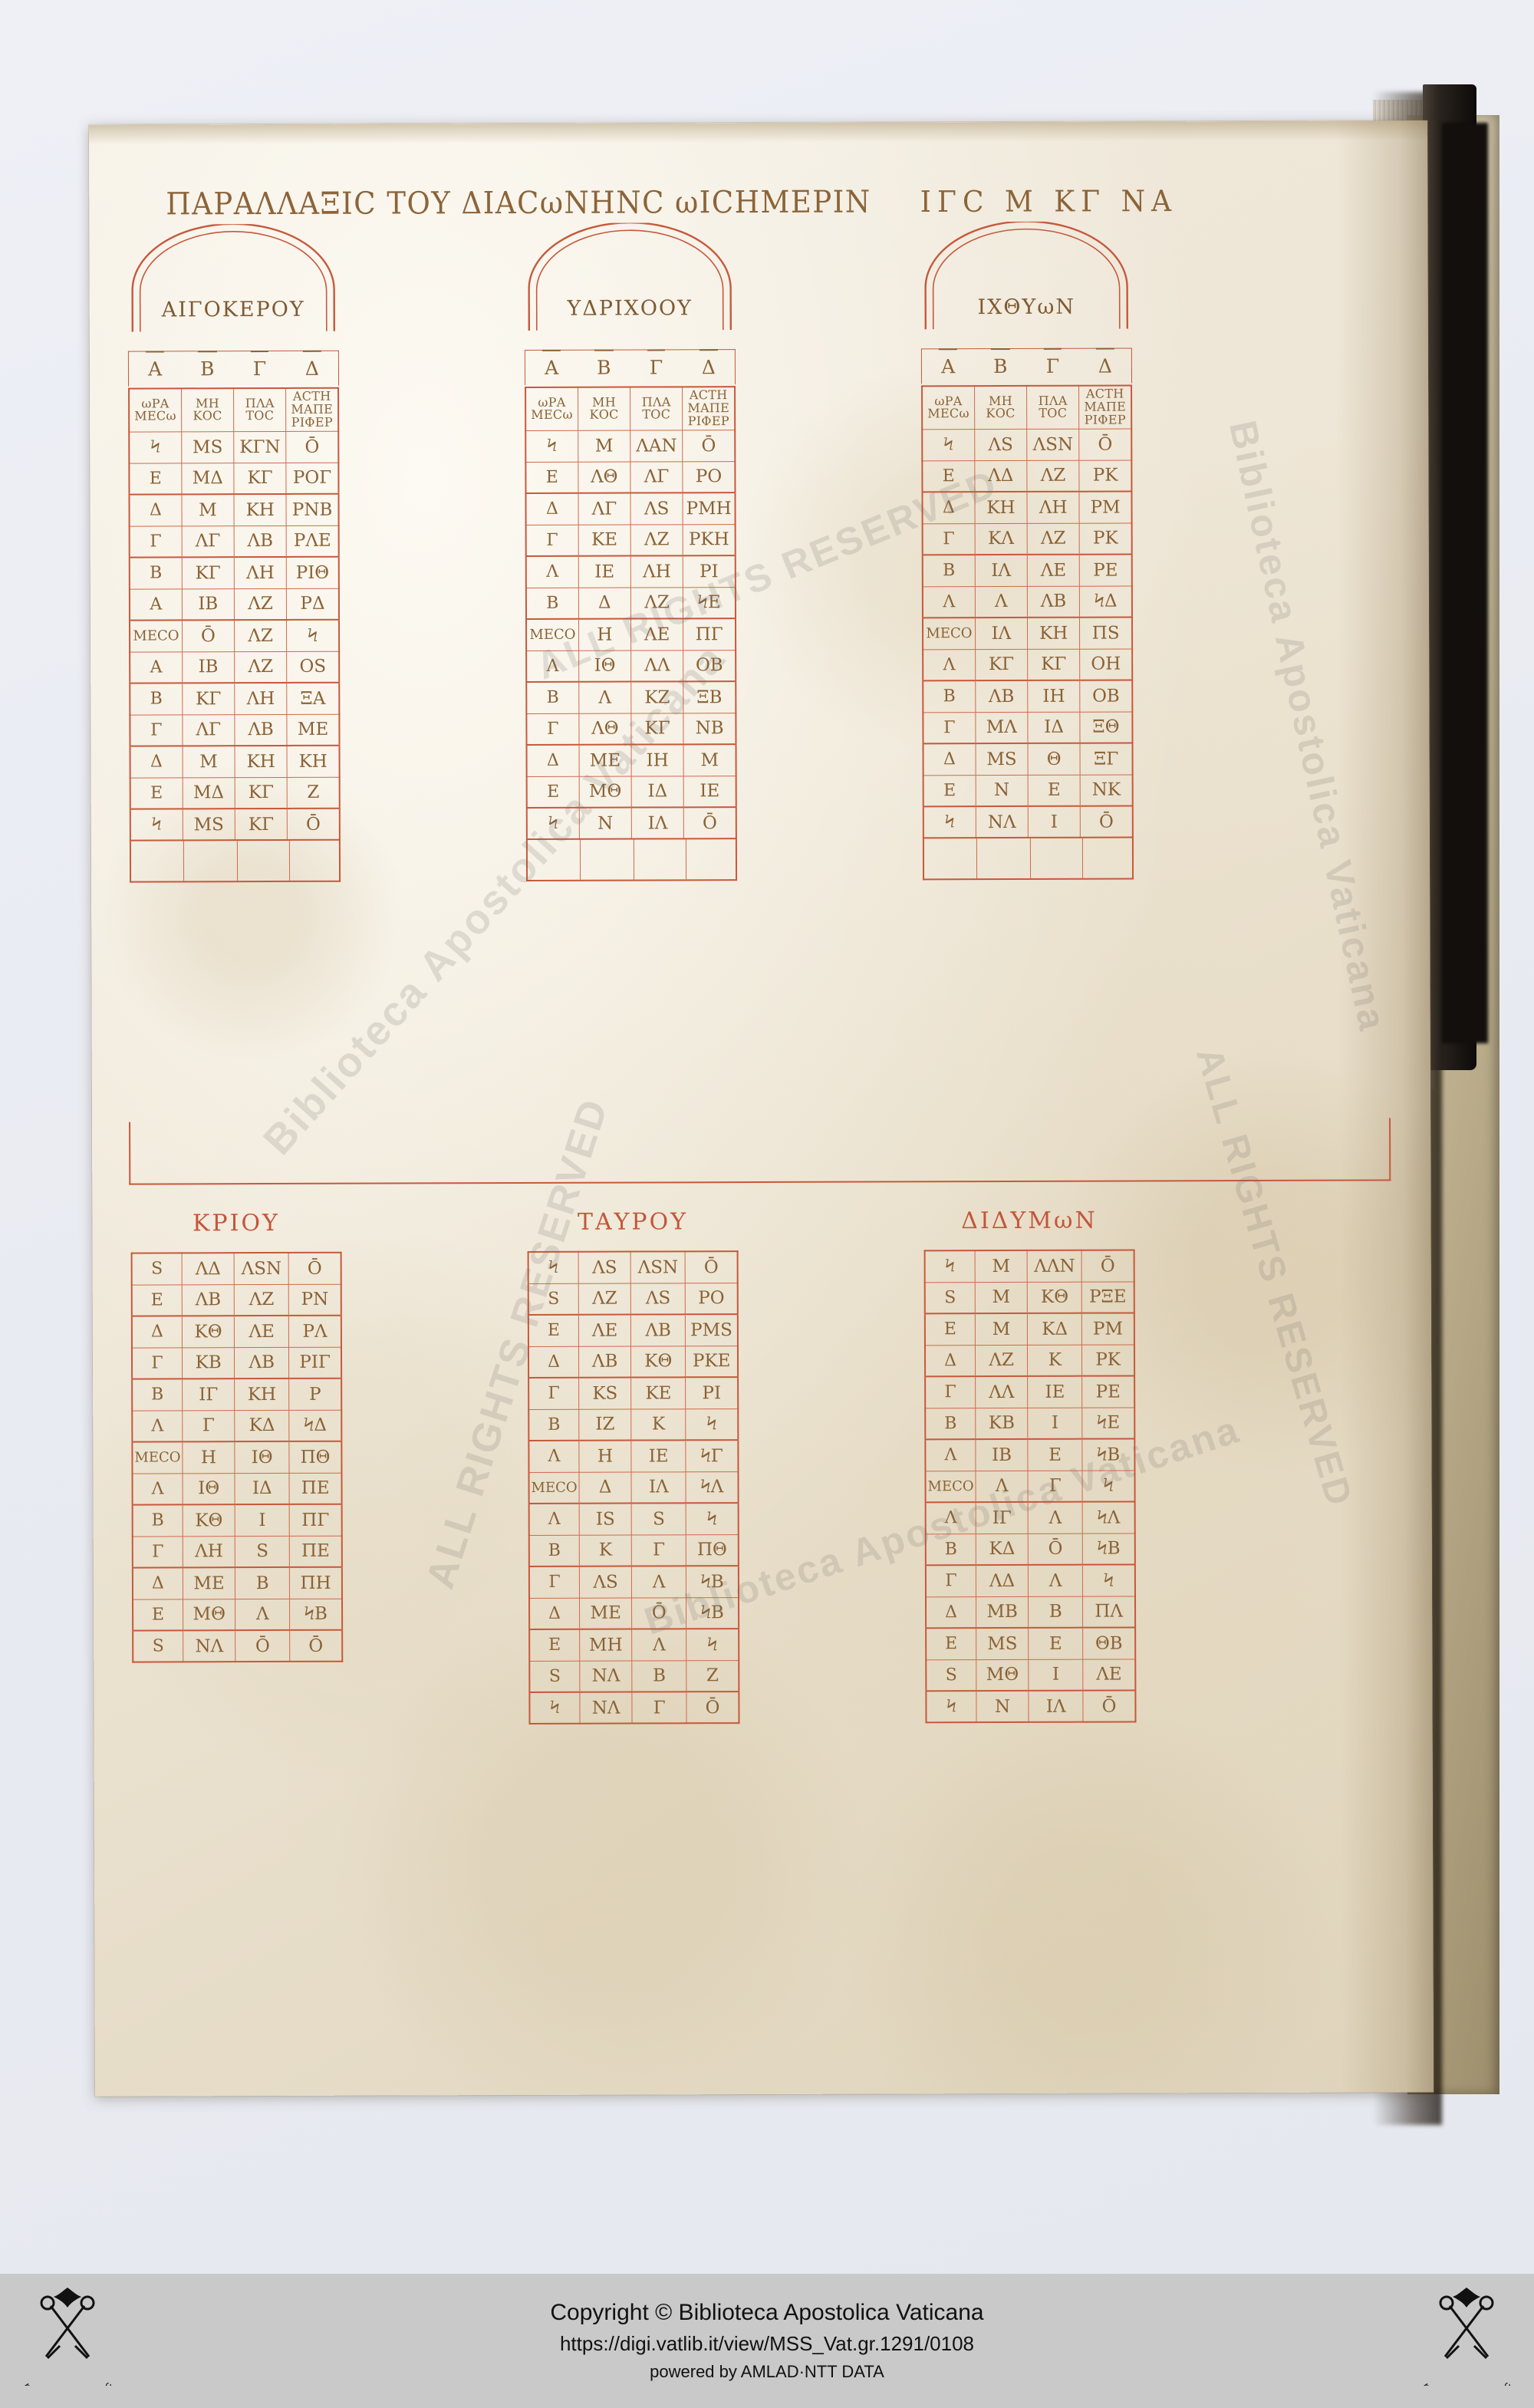 This screenshot has height=2408, width=1534. What do you see at coordinates (209, 1615) in the screenshot?
I see `table-cell: ΜΘ` at bounding box center [209, 1615].